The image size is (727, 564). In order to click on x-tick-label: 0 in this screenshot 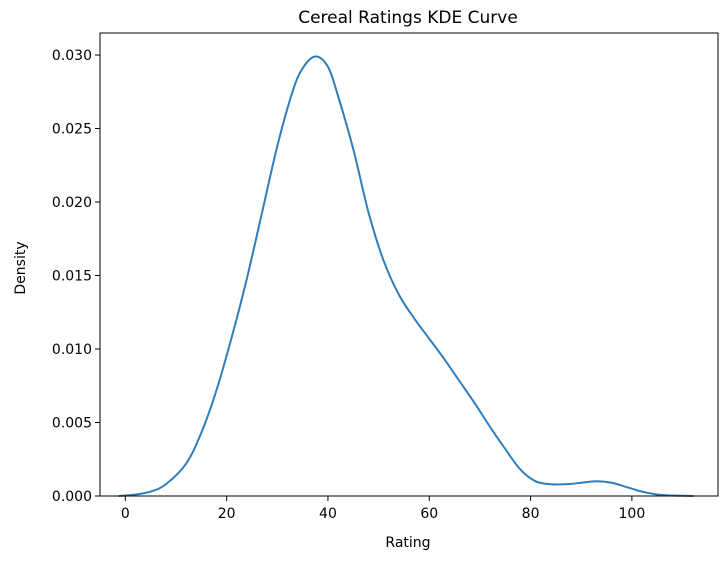, I will do `click(125, 514)`.